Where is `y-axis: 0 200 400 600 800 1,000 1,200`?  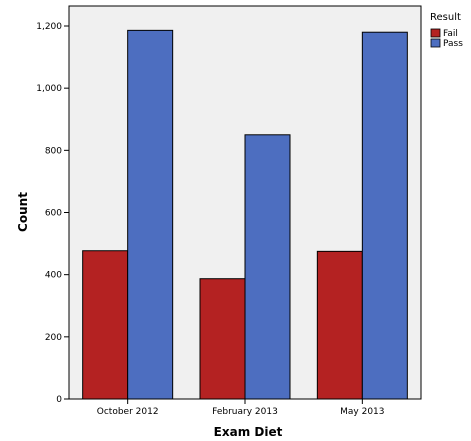 y-axis: 0 200 400 600 800 1,000 1,200 is located at coordinates (52, 213).